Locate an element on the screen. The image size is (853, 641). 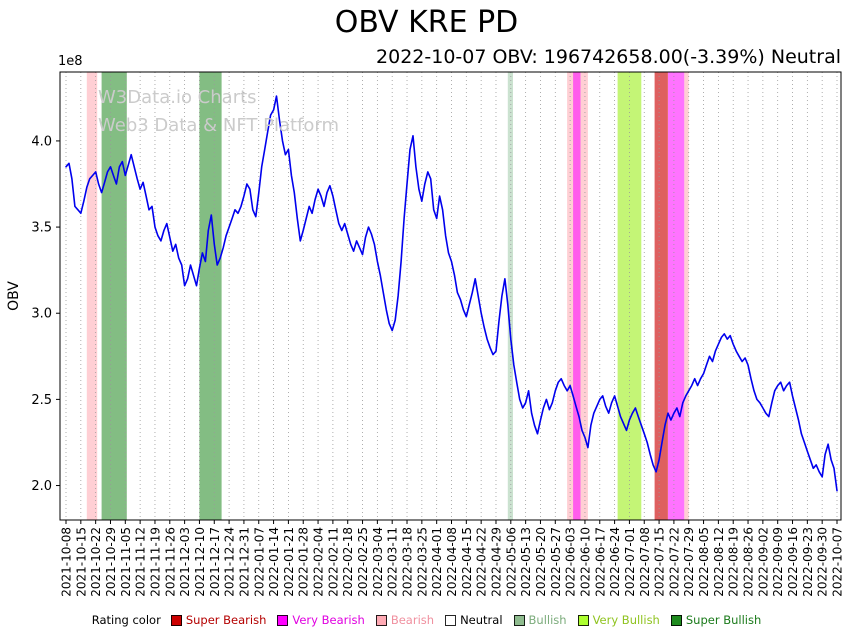
y-tick-label: 4.0 is located at coordinates (41, 141).